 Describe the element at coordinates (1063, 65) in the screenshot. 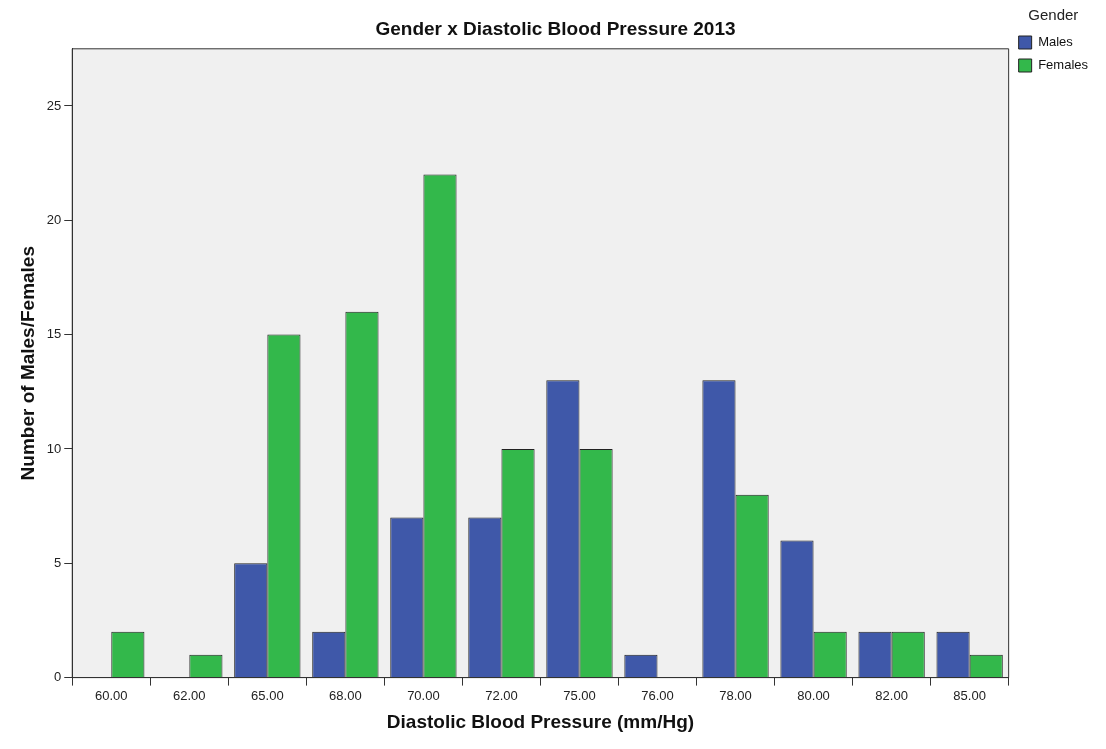

I see `legend-label: Females` at that location.